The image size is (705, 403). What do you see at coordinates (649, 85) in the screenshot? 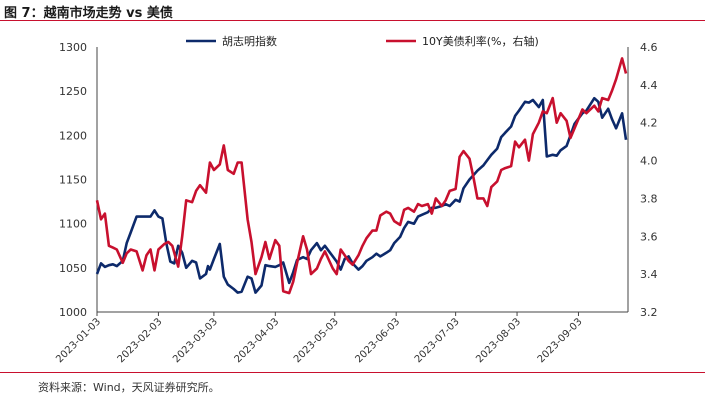
I see `right-tick-label: 4.4` at bounding box center [649, 85].